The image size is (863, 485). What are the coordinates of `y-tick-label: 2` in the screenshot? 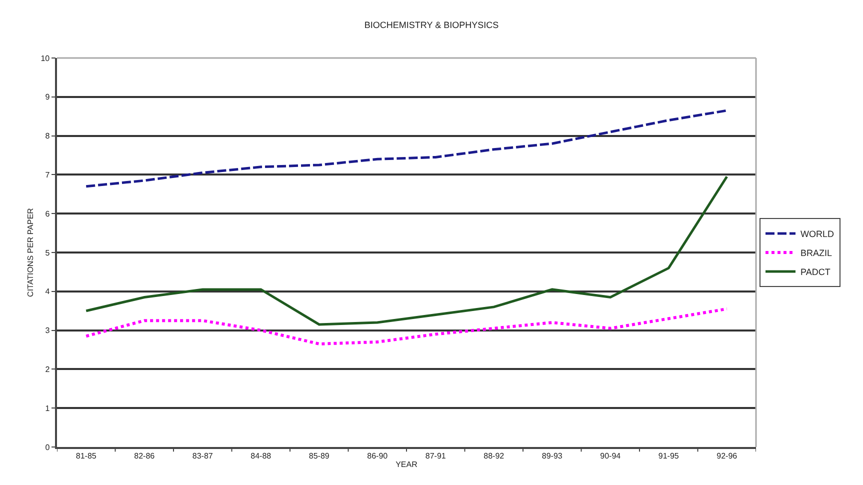 It's located at (47, 369).